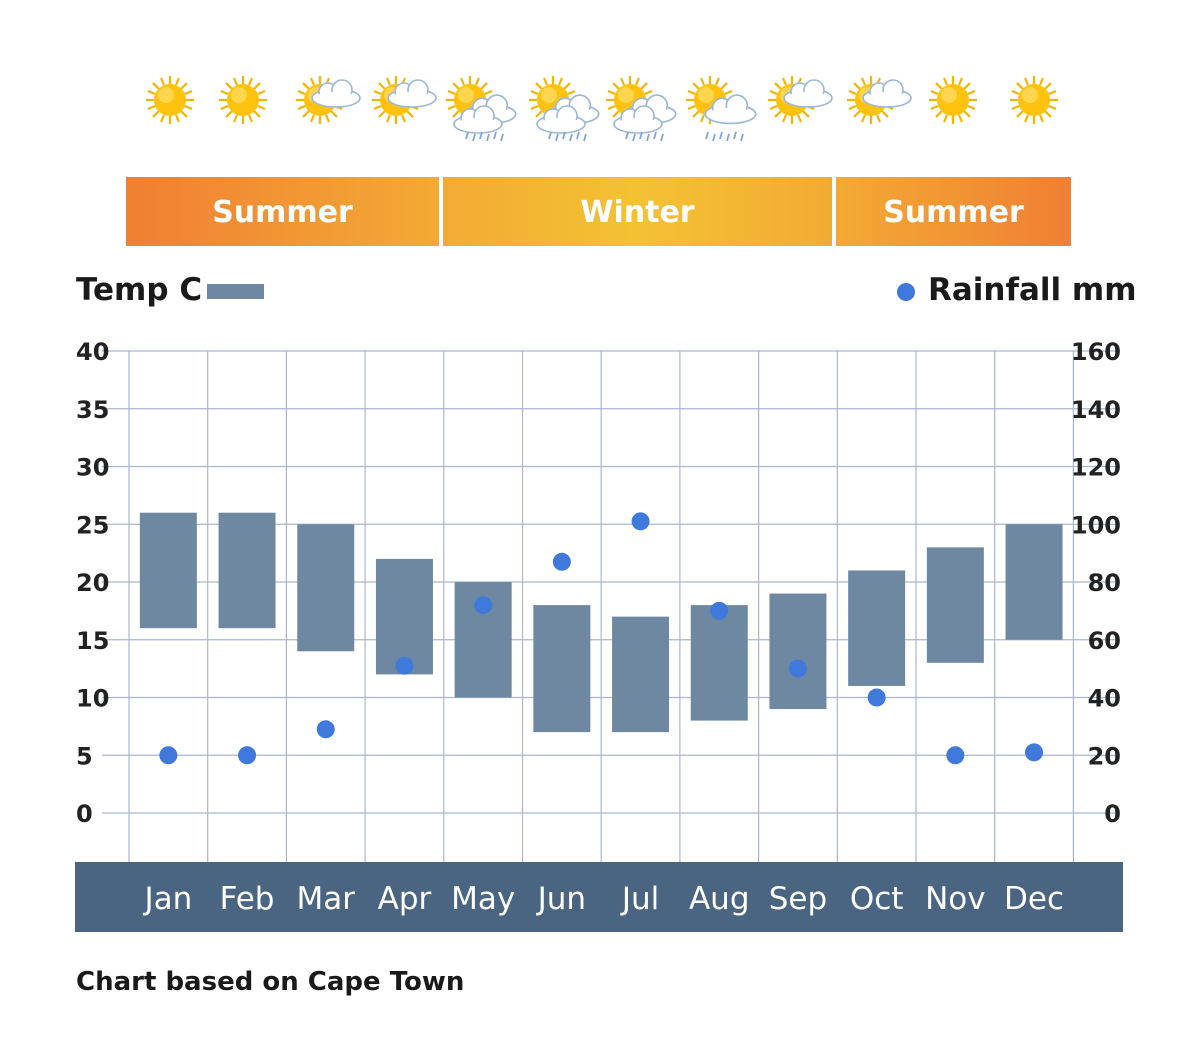 This screenshot has height=1064, width=1200. Describe the element at coordinates (1104, 699) in the screenshot. I see `right-tick-label: 40` at that location.